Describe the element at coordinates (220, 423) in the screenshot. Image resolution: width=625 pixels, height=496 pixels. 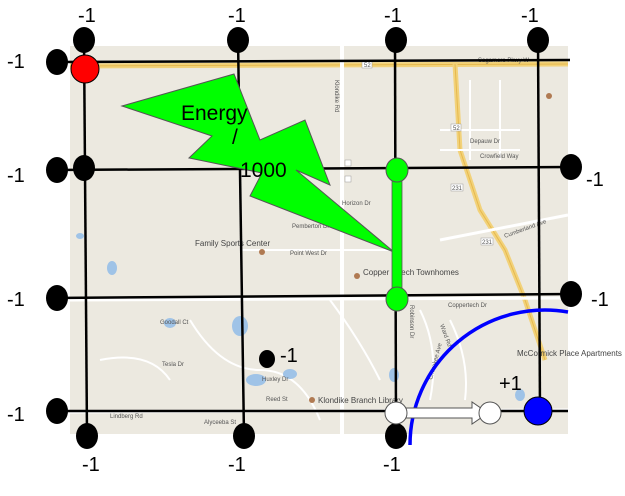
I see `map-road-label: Alyceeba St` at that location.